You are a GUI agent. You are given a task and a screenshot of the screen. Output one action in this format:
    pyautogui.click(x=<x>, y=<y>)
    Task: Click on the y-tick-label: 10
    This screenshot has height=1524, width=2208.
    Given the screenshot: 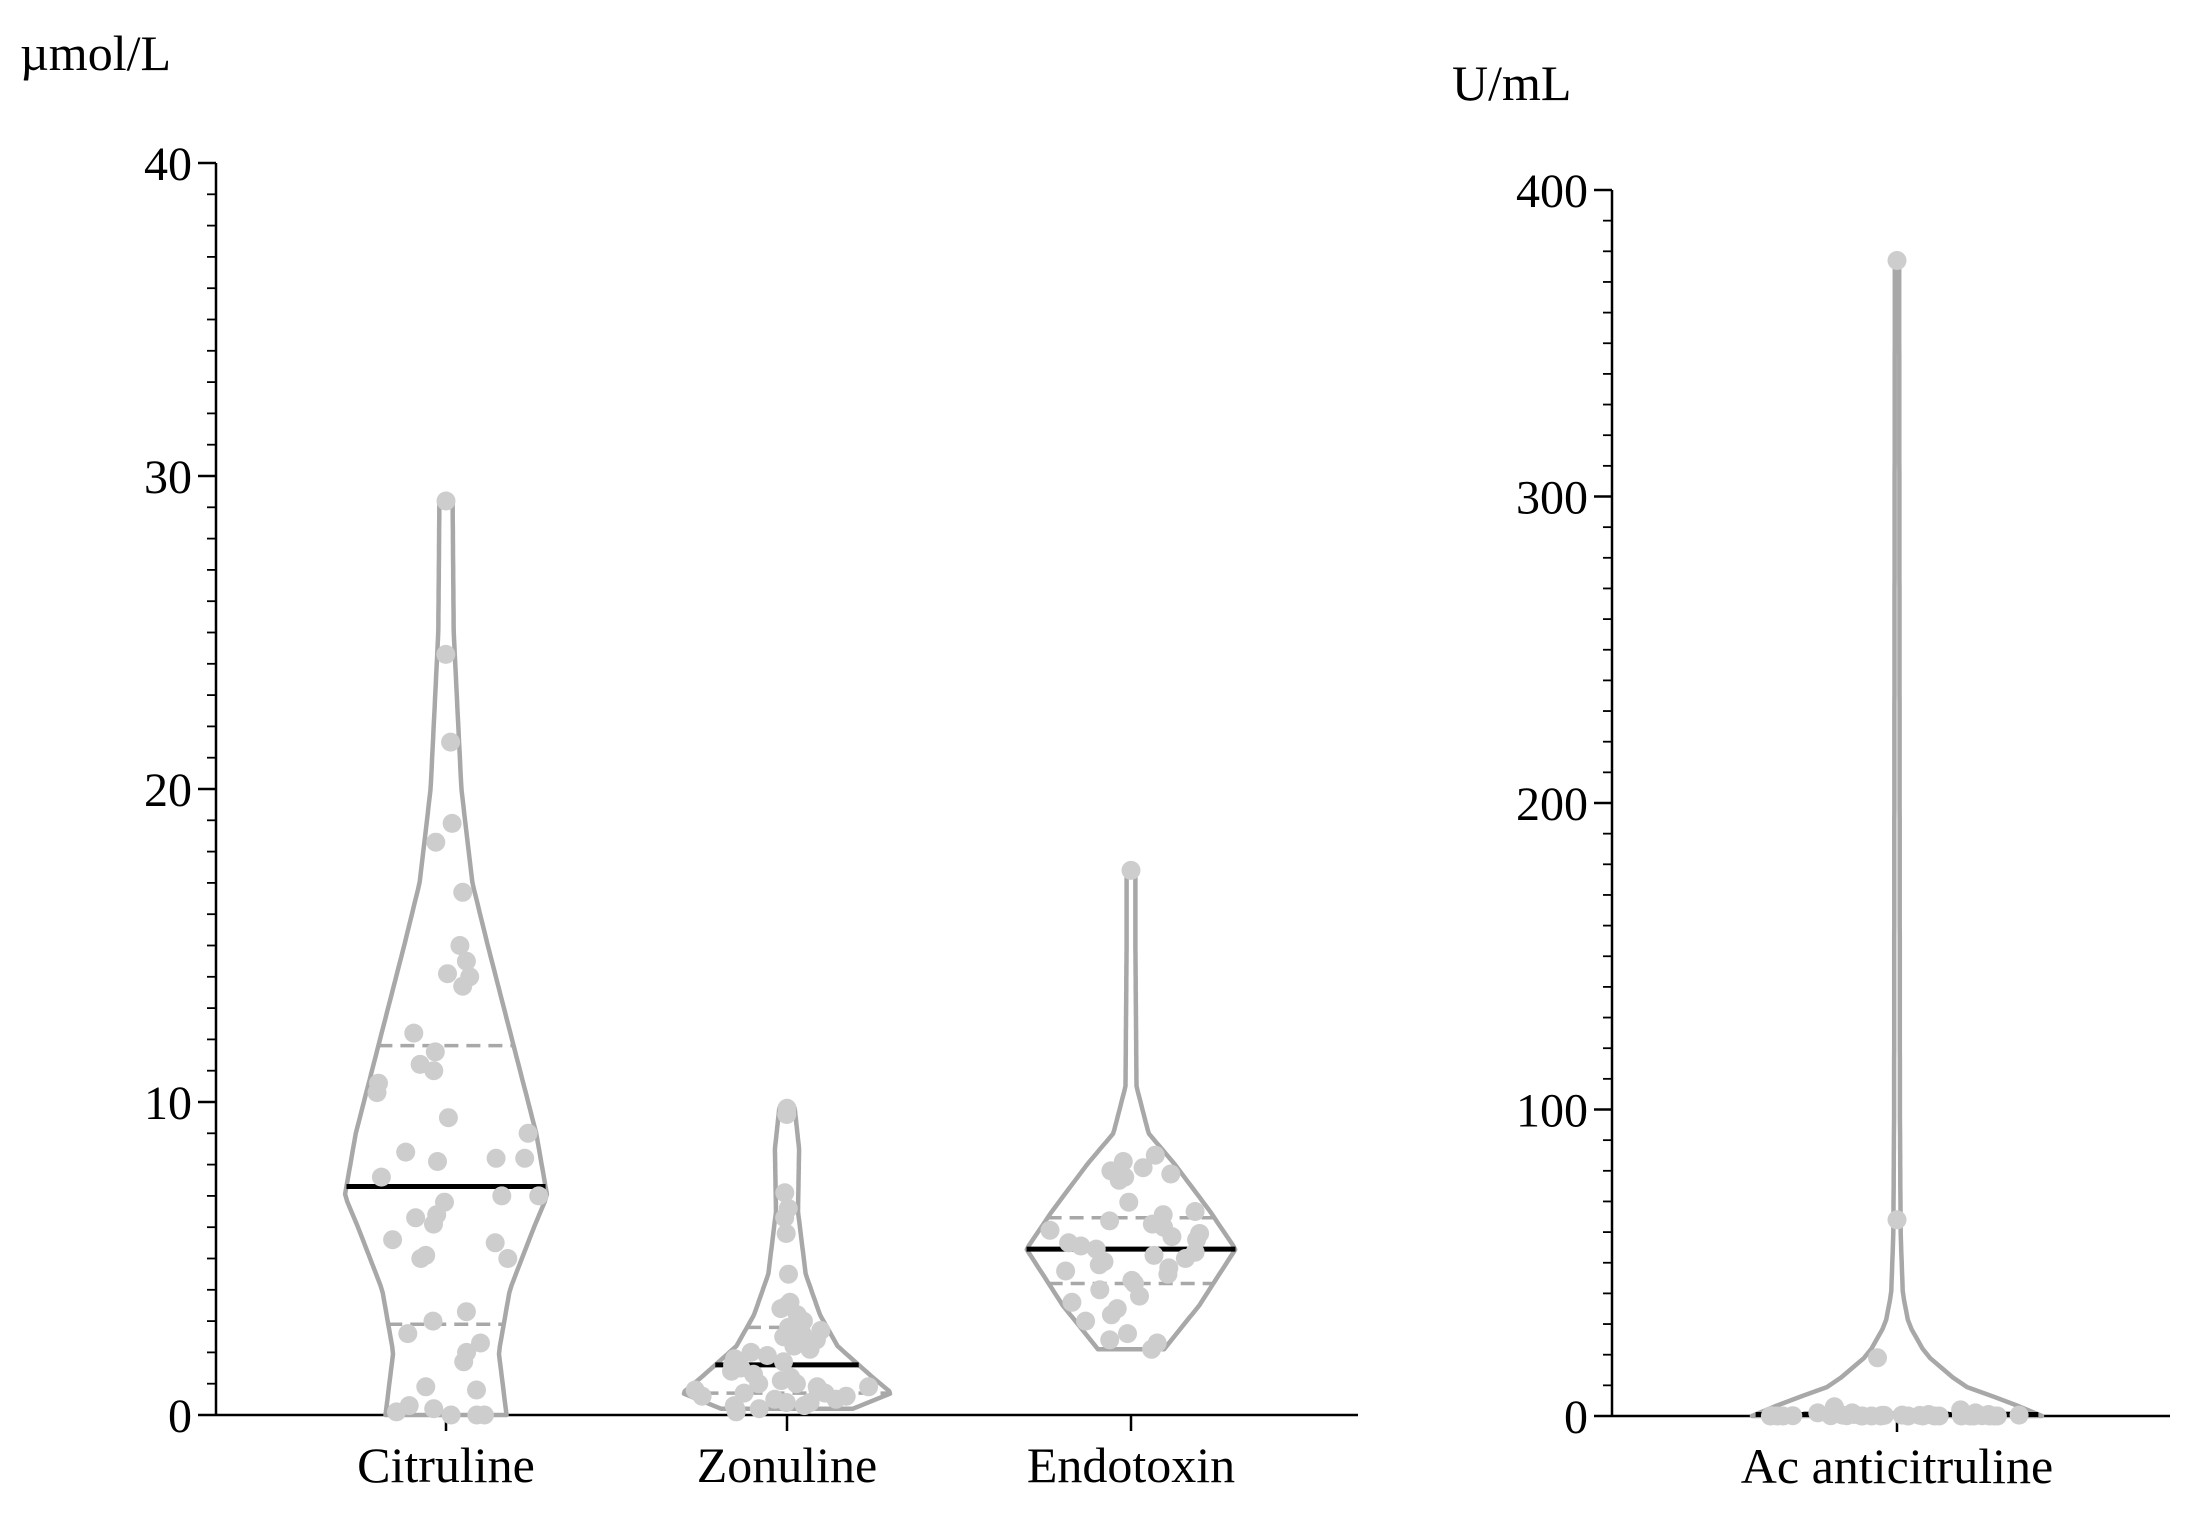 What is the action you would take?
    pyautogui.click(x=168, y=1103)
    